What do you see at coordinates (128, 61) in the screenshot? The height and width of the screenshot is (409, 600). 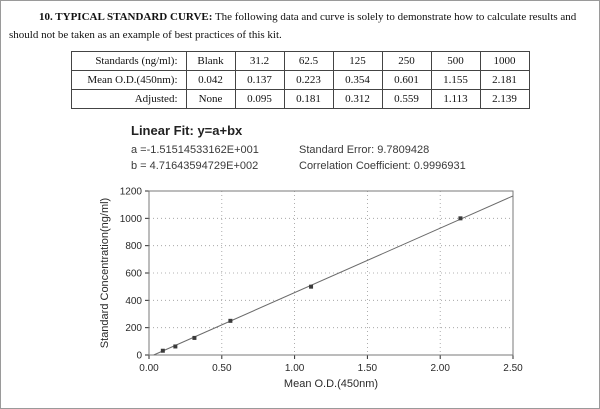 I see `table-row-label: Standards (ng/ml):` at bounding box center [128, 61].